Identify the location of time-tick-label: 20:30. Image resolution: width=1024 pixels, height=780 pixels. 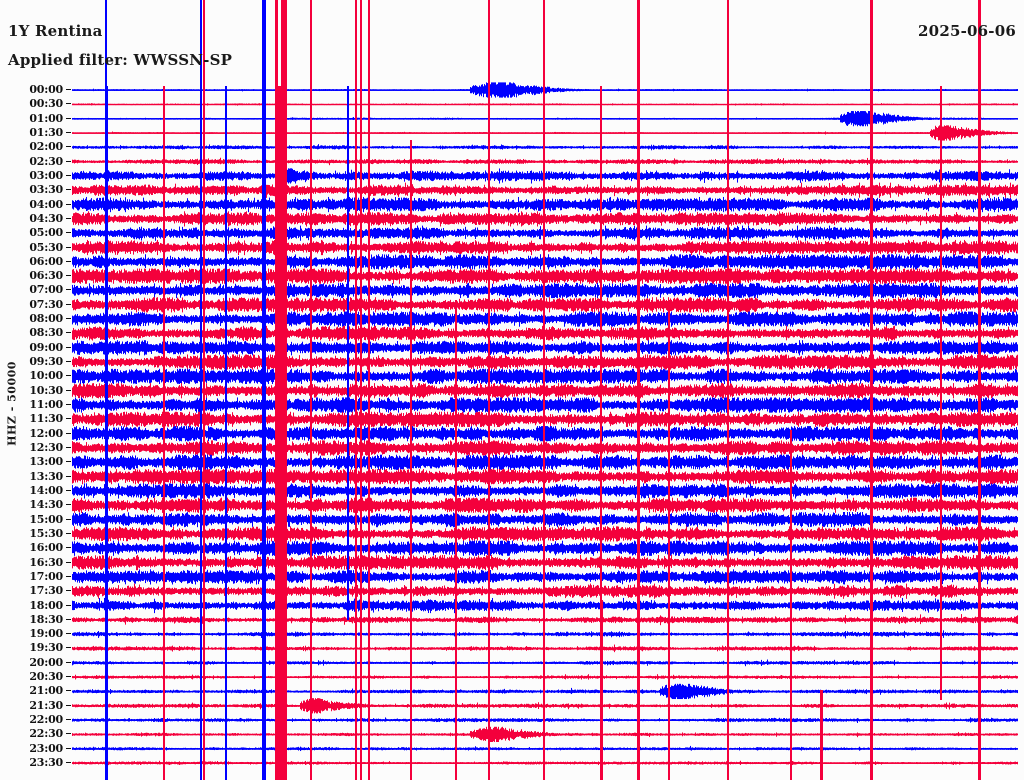
(46, 677).